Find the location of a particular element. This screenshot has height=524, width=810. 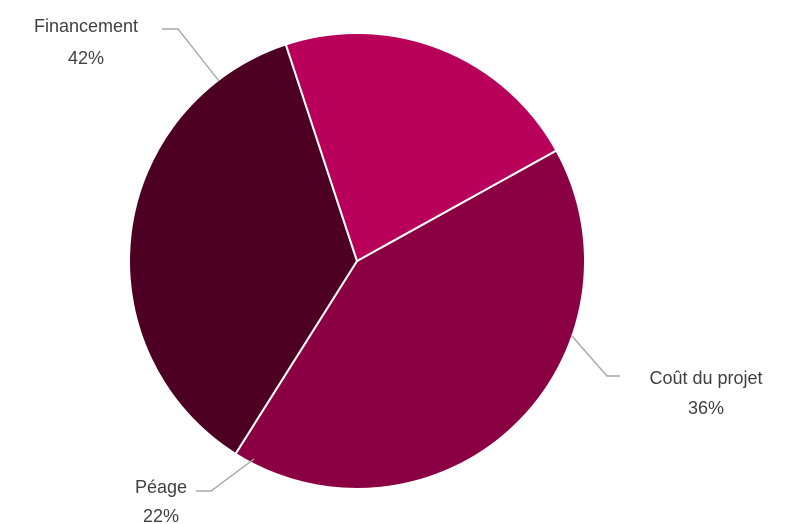

pie-slice-peage is located at coordinates (421, 147).